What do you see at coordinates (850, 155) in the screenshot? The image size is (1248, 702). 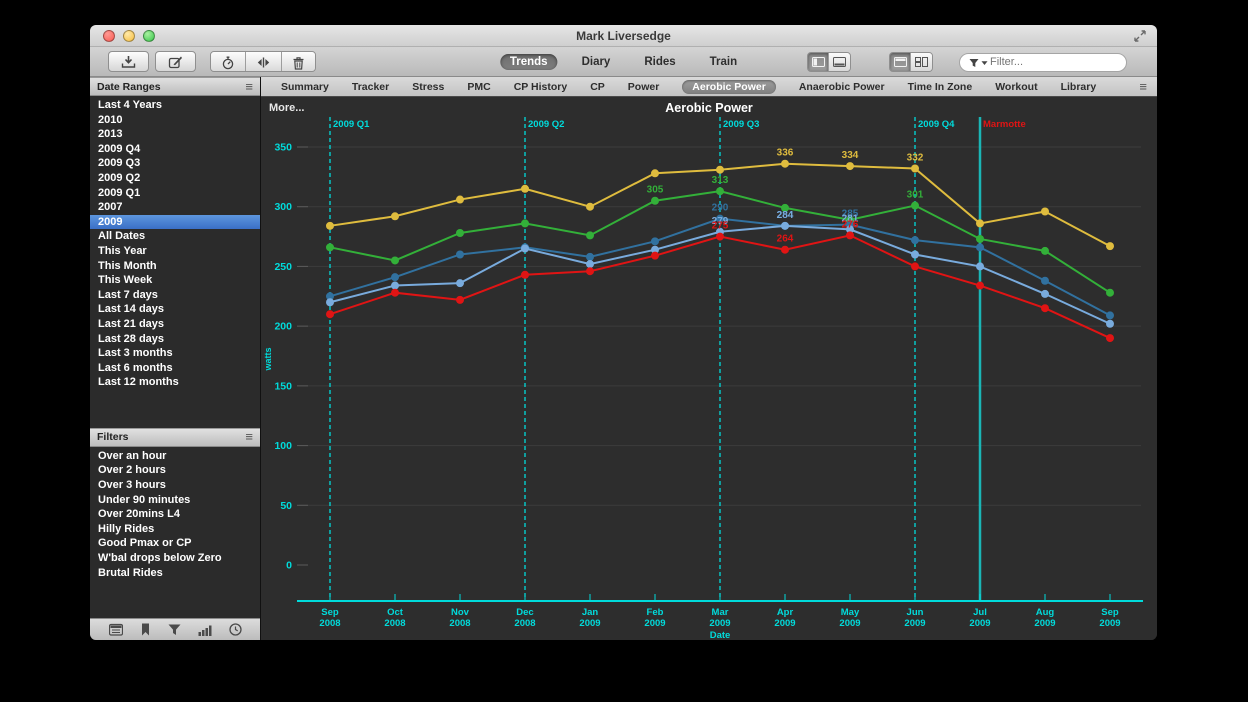 I see `svg-text: 334` at bounding box center [850, 155].